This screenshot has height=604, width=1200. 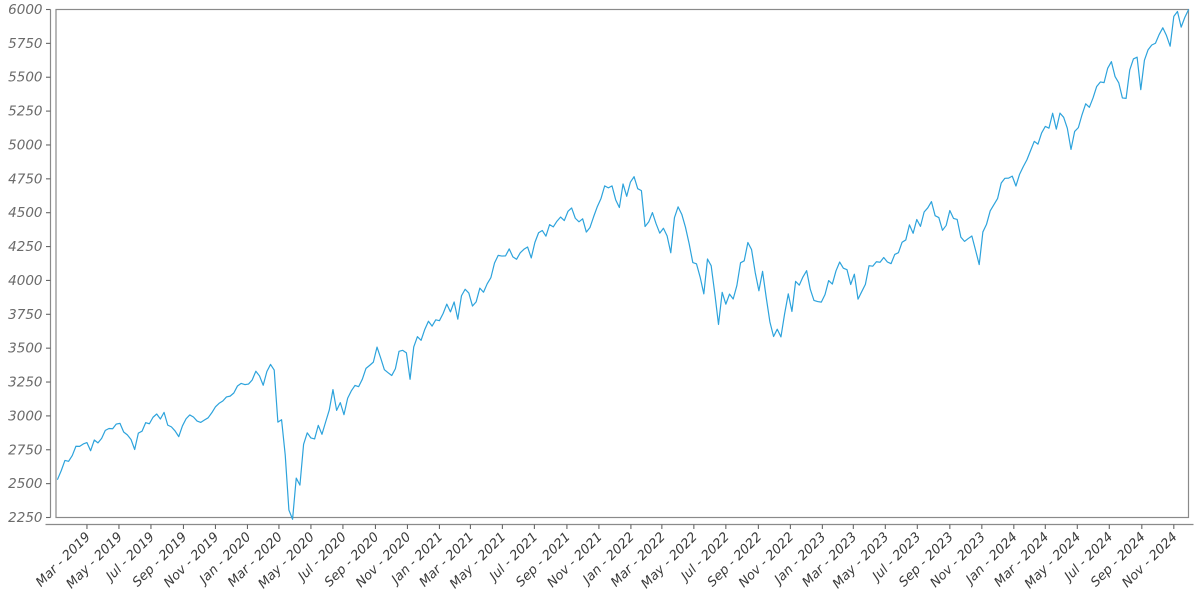 I want to click on y-tick-label: 5000, so click(x=25, y=145).